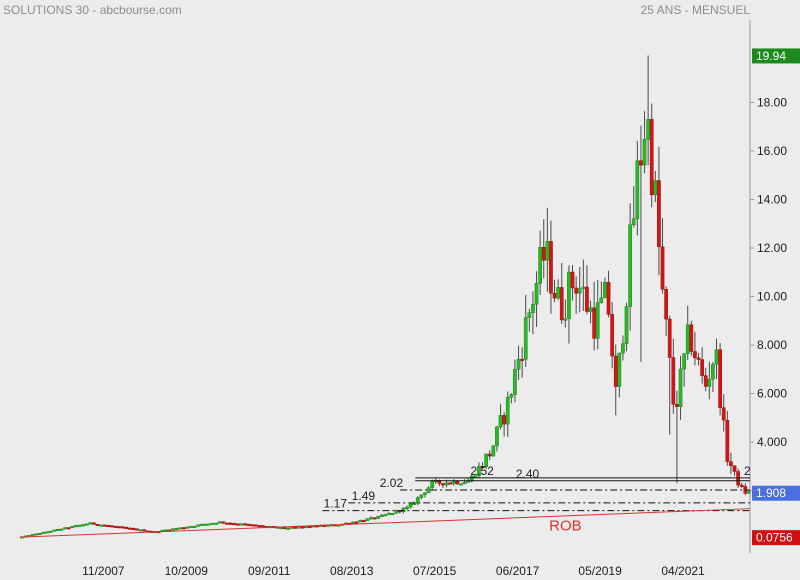  Describe the element at coordinates (772, 297) in the screenshot. I see `y-tick-label: 10.00` at that location.